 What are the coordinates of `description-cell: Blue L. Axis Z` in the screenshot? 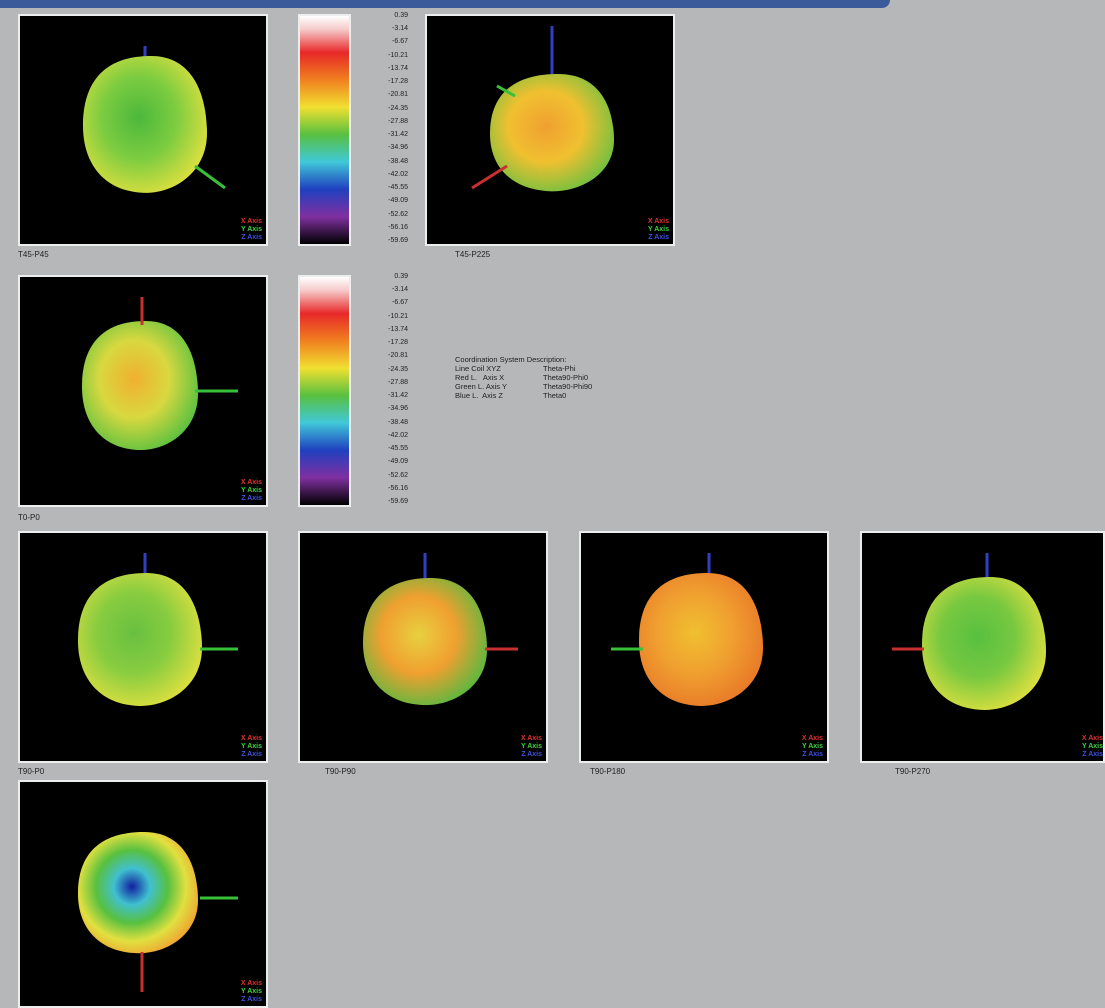 It's located at (479, 395).